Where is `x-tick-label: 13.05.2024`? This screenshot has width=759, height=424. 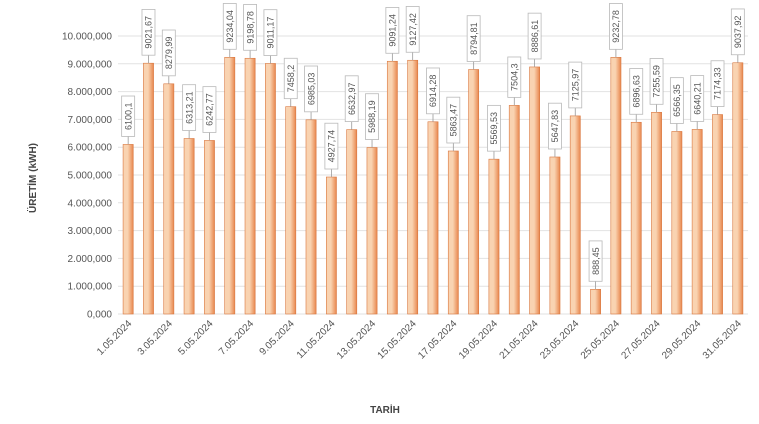 x-tick-label: 13.05.2024 is located at coordinates (356, 339).